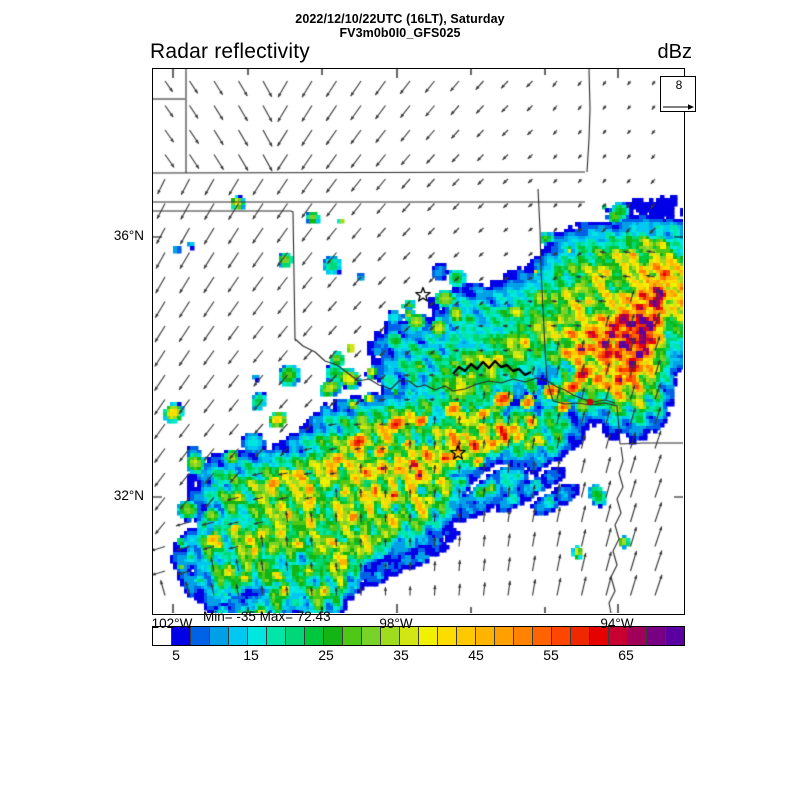  I want to click on longitude-tick-label: 98°W, so click(396, 623).